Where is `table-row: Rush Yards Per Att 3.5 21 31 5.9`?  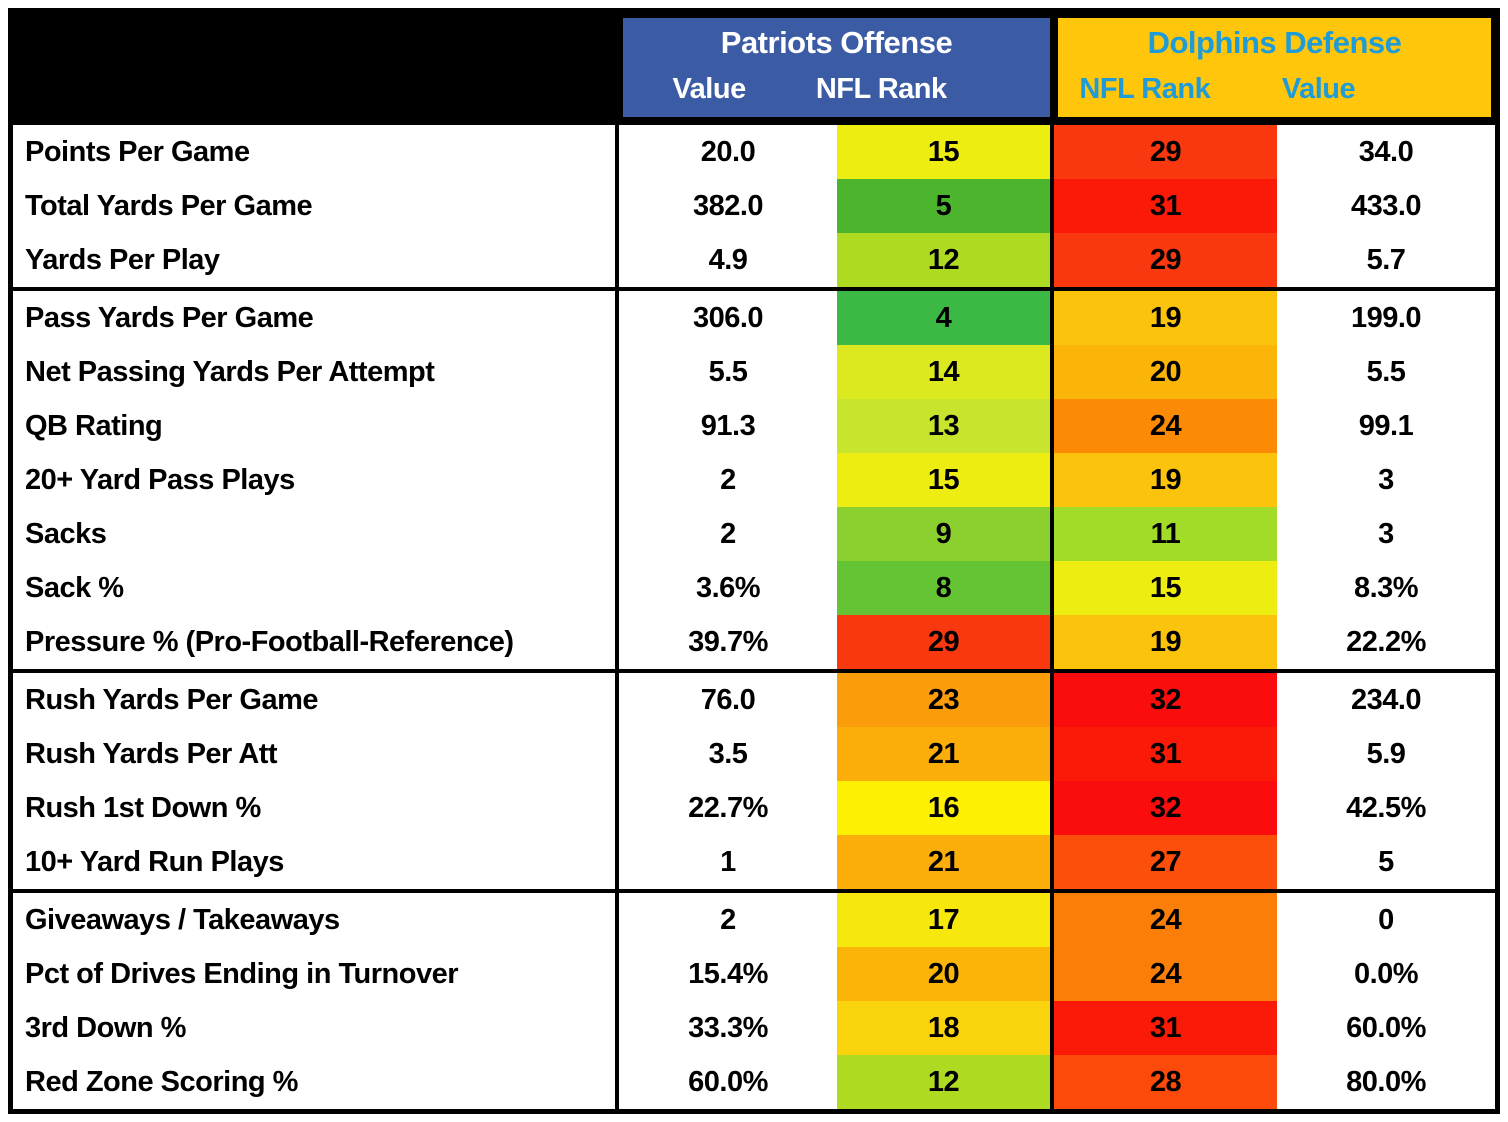
table-row: Rush Yards Per Att 3.5 21 31 5.9 is located at coordinates (754, 754).